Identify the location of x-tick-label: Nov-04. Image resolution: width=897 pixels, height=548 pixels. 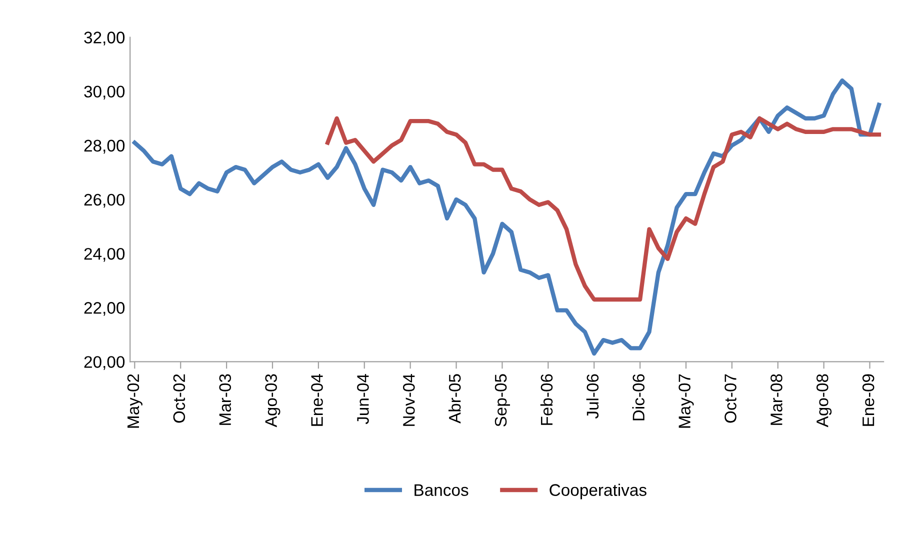
(408, 400).